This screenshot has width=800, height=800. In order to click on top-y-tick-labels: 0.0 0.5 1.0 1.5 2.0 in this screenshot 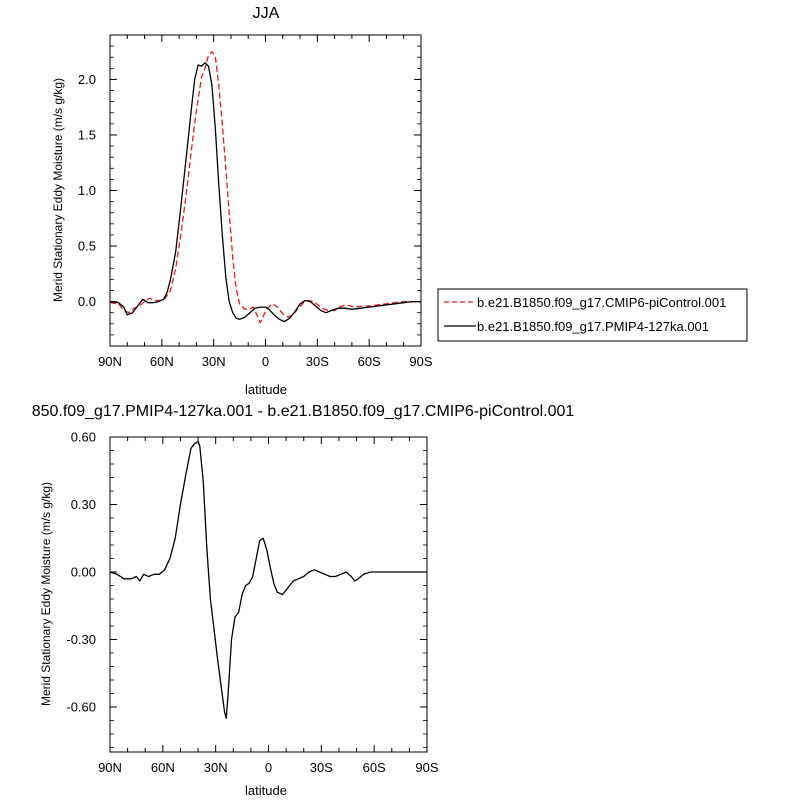, I will do `click(87, 190)`.